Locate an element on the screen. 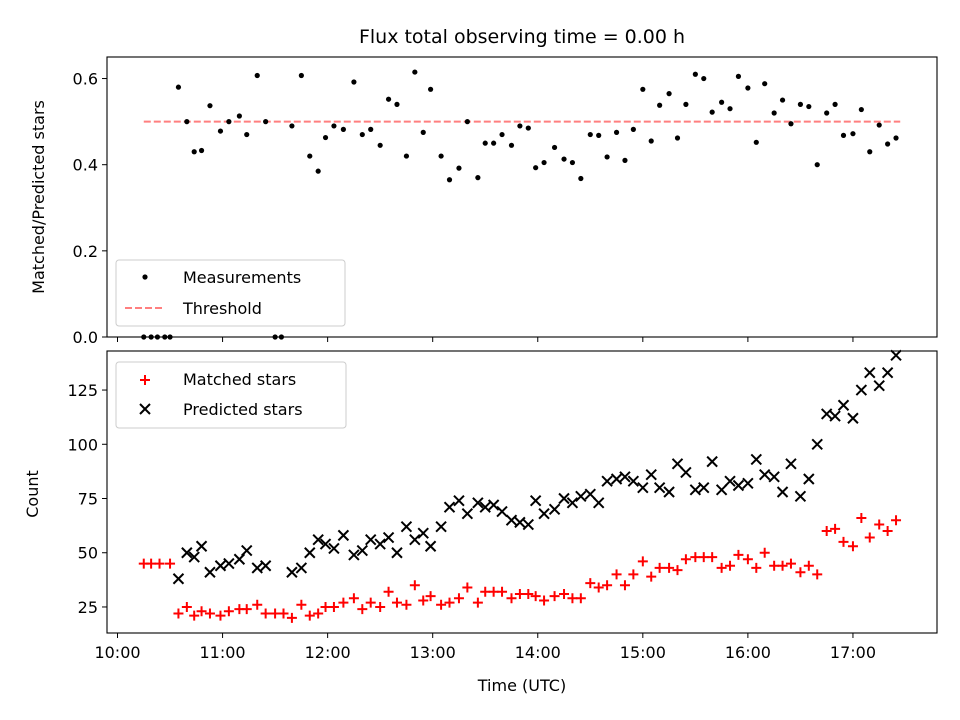 The image size is (960, 720). top-legend: Measurements Threshold is located at coordinates (230, 293).